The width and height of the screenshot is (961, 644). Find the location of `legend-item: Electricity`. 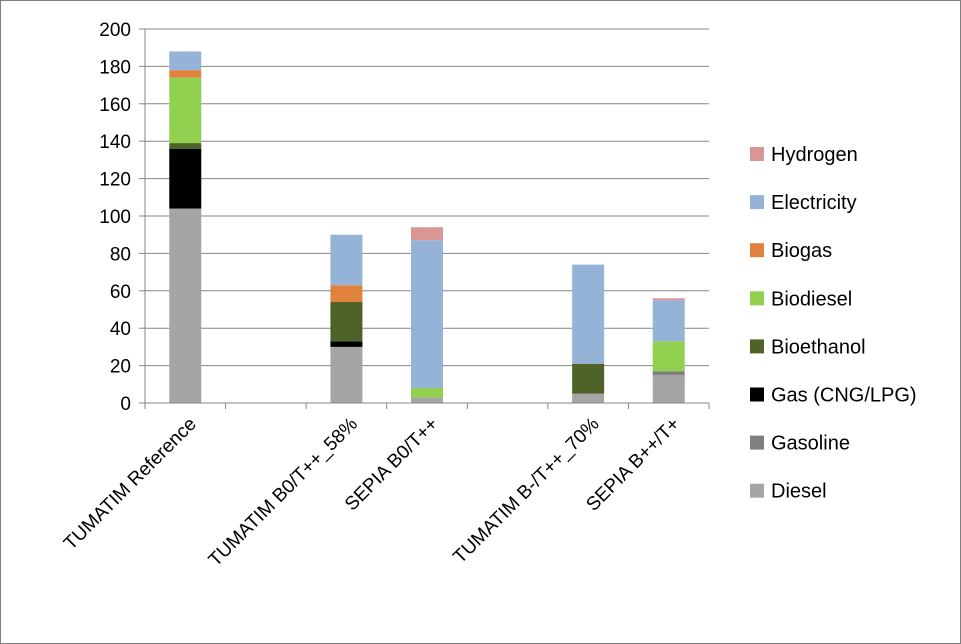

legend-item: Electricity is located at coordinates (803, 203).